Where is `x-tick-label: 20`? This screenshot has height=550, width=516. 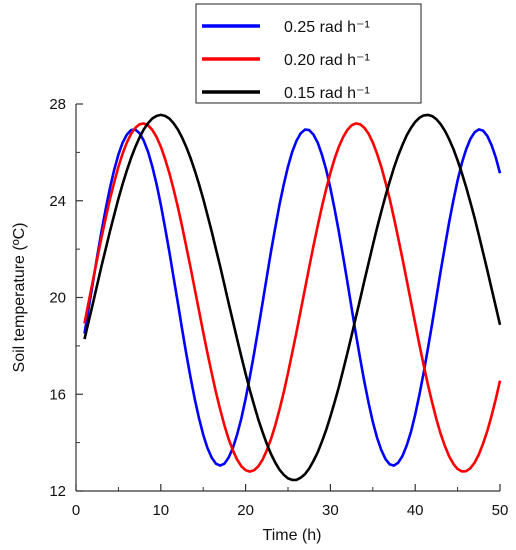
x-tick-label: 20 is located at coordinates (245, 510).